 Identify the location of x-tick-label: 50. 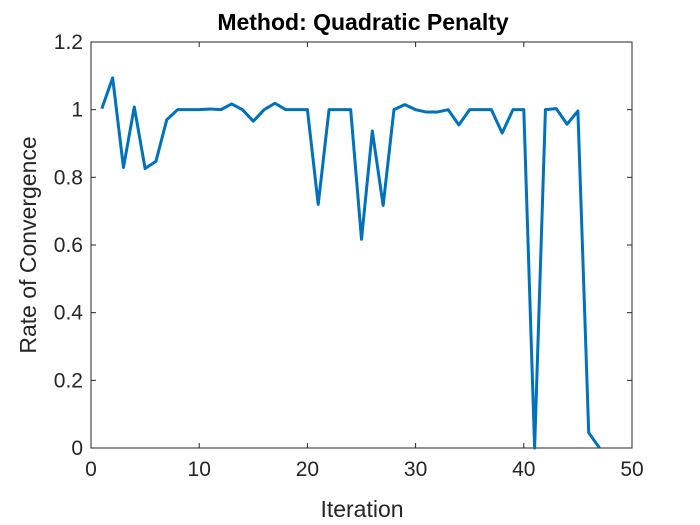
(631, 469).